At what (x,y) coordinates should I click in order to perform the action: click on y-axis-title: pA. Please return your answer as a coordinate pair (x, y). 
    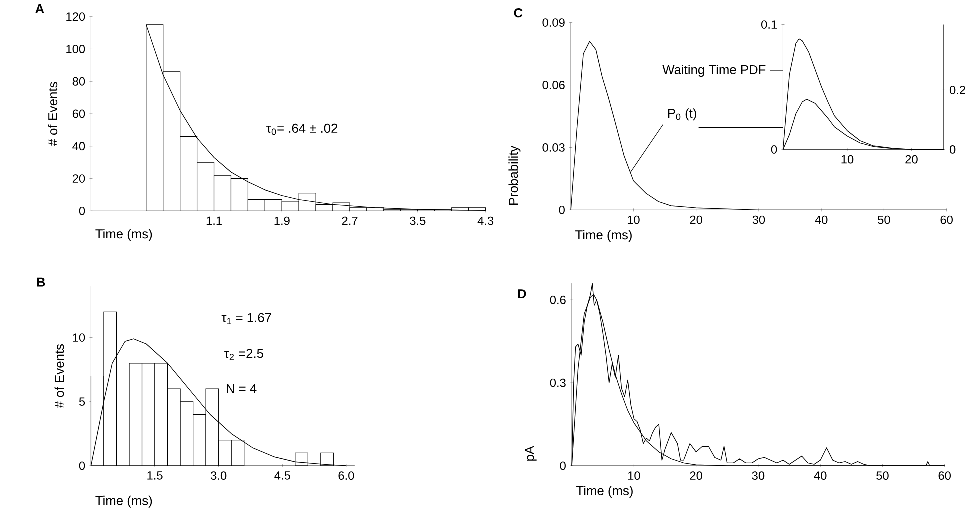
    Looking at the image, I should click on (531, 454).